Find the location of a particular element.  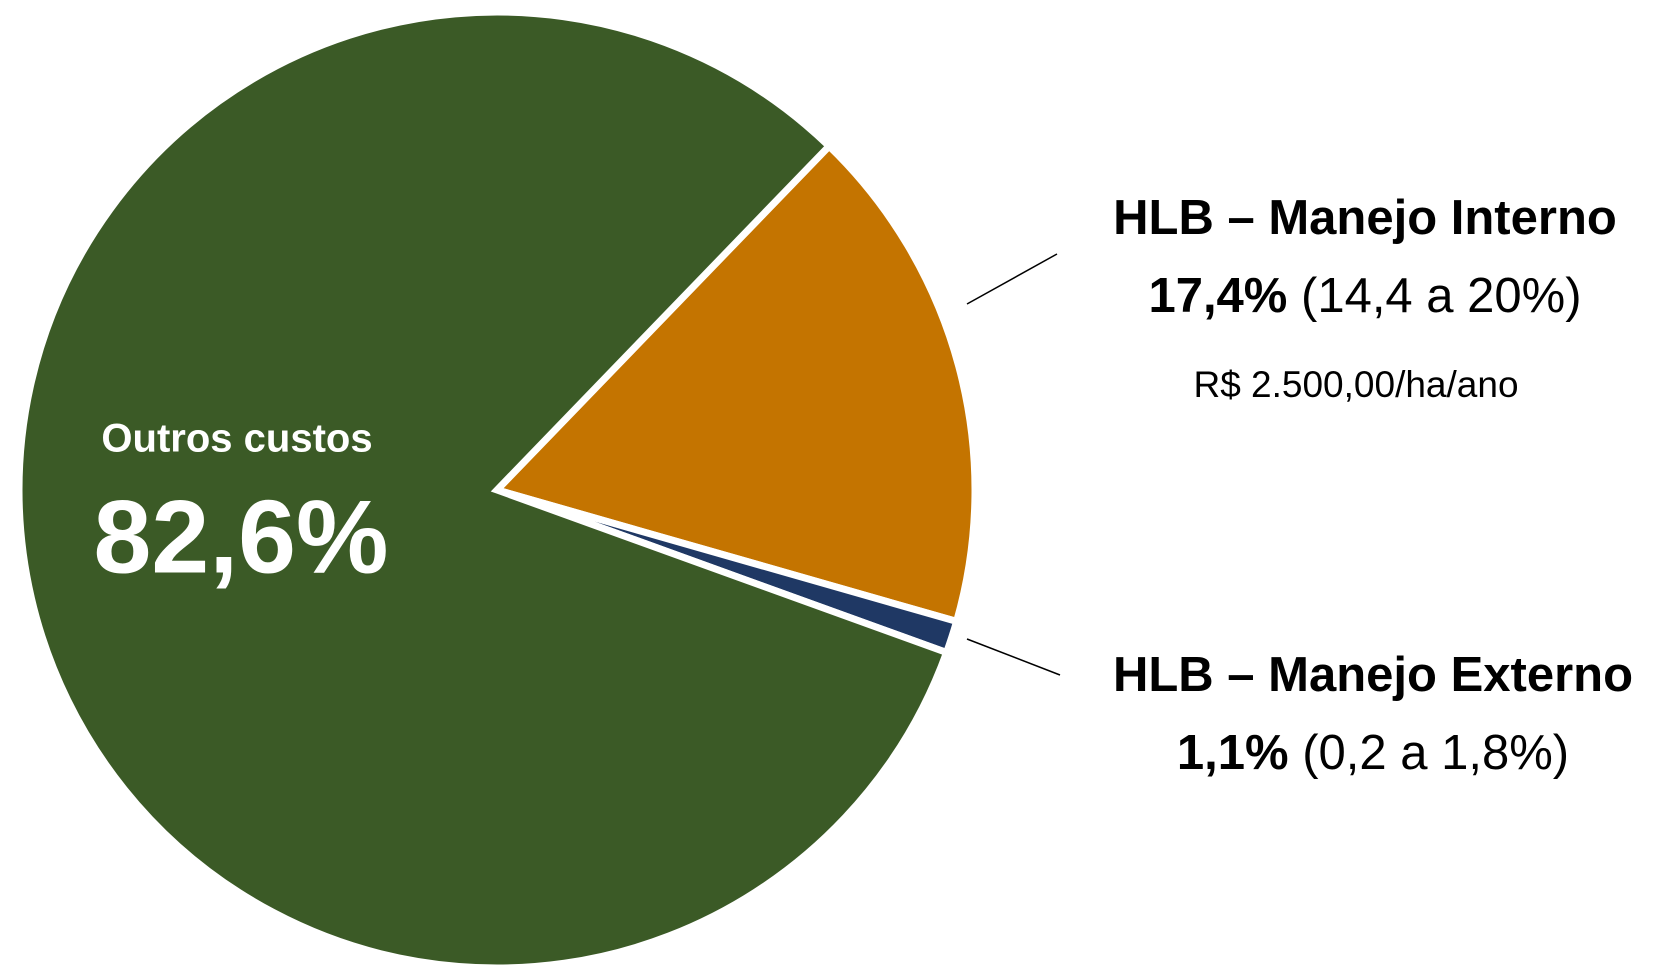

slice-value: 1,1% (0,2 a 1,8%) is located at coordinates (1373, 753).